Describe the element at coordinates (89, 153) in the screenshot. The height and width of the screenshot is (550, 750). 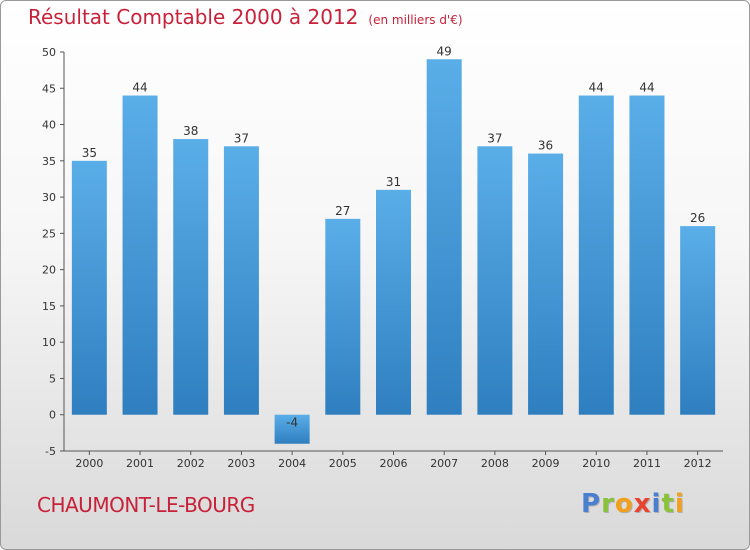
I see `data-label: 35` at that location.